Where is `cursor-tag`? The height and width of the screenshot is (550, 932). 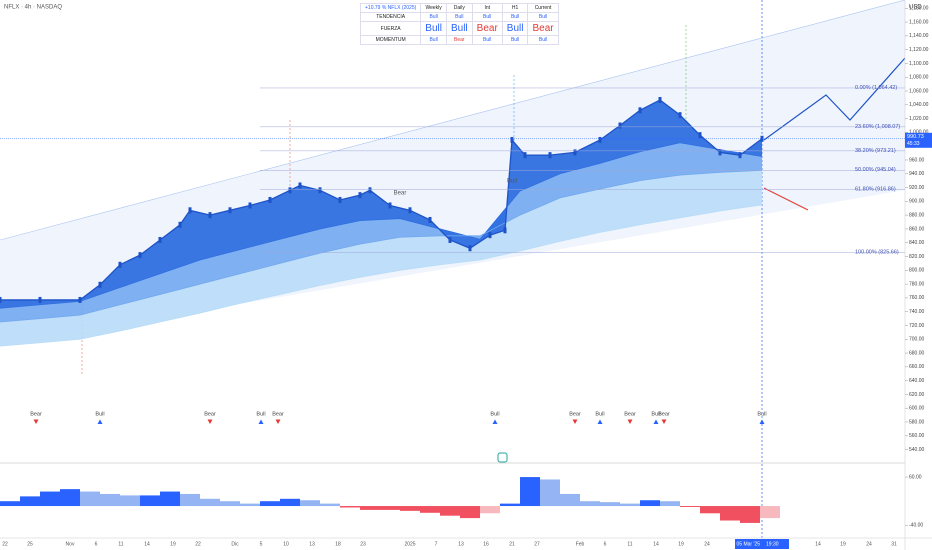 cursor-tag is located at coordinates (762, 544).